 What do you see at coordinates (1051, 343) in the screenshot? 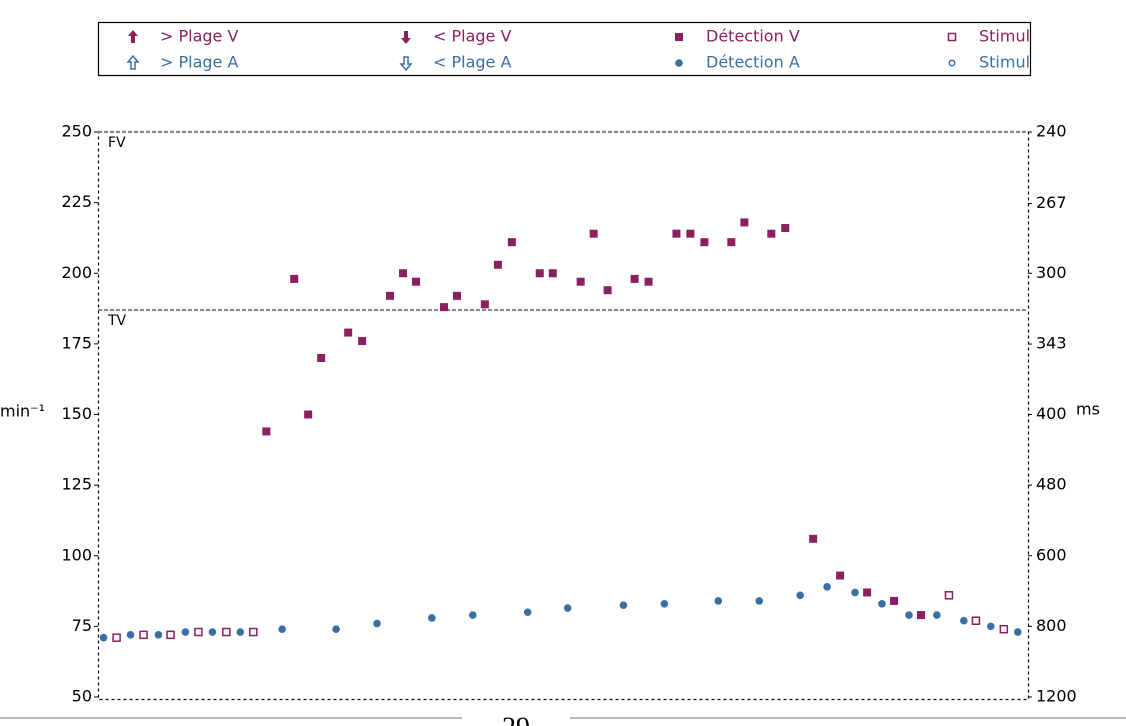
I see `y2-tick-label: 343` at bounding box center [1051, 343].